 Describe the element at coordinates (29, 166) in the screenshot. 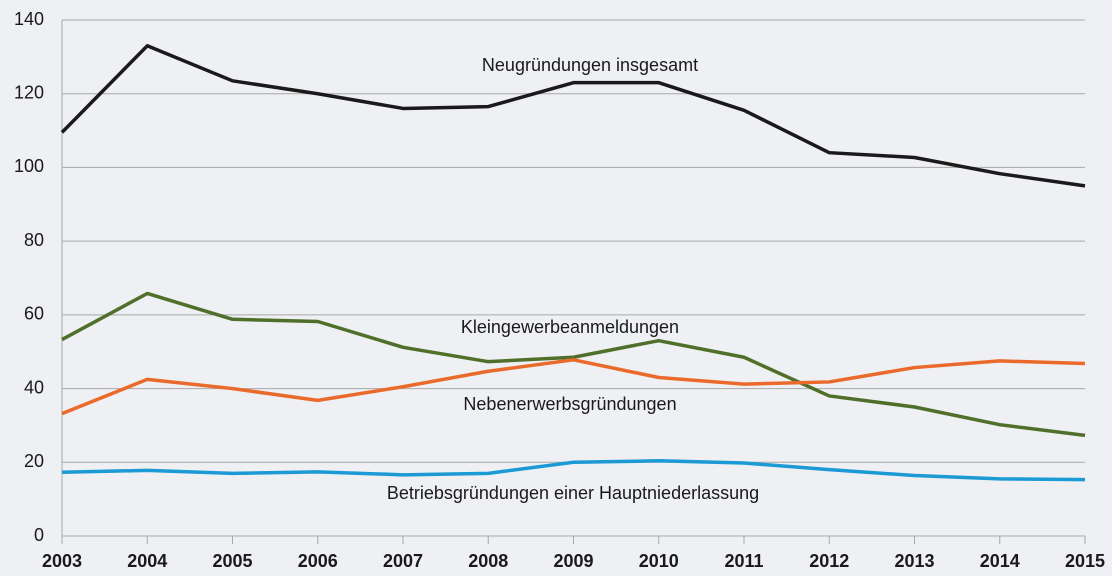

I see `y-tick-label: 100` at that location.